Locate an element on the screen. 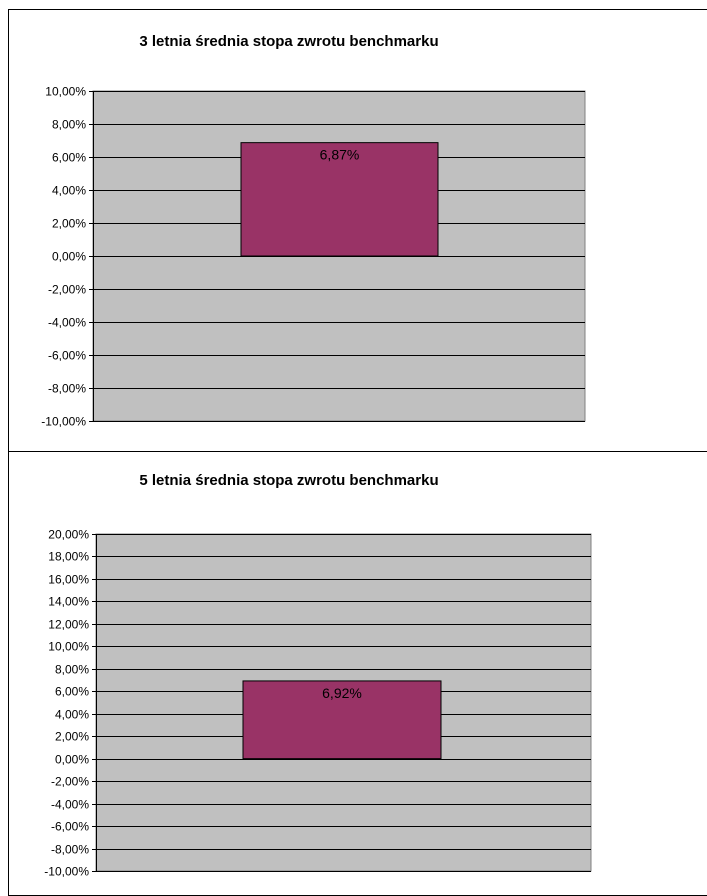  y-tick-label: 16,00% is located at coordinates (68, 580).